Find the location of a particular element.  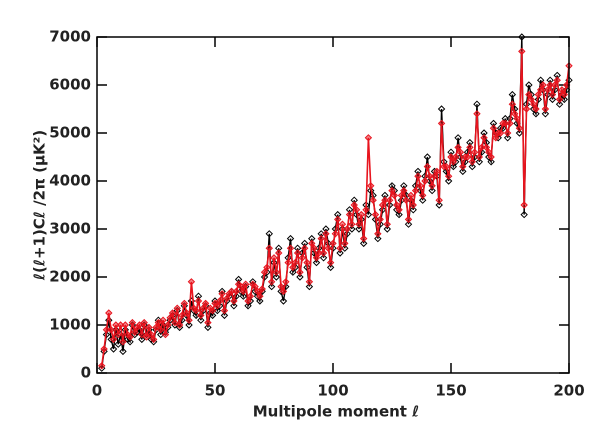

x-tick-label: 200 is located at coordinates (568, 391).